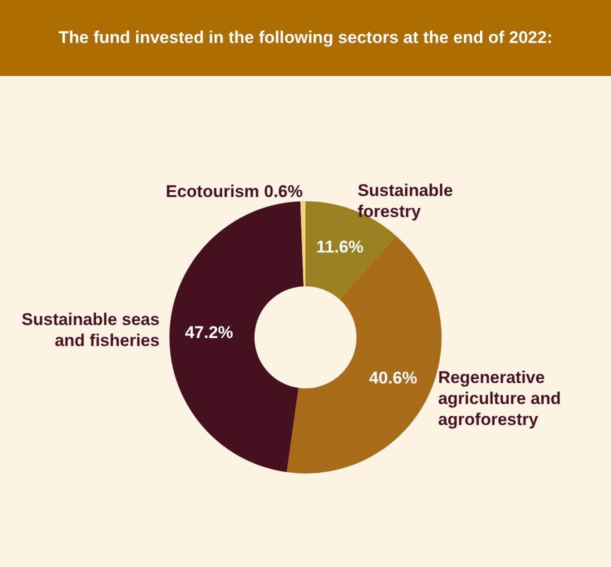 The image size is (611, 567). I want to click on slice-label: Regenerative agriculture and agroforestry, so click(502, 399).